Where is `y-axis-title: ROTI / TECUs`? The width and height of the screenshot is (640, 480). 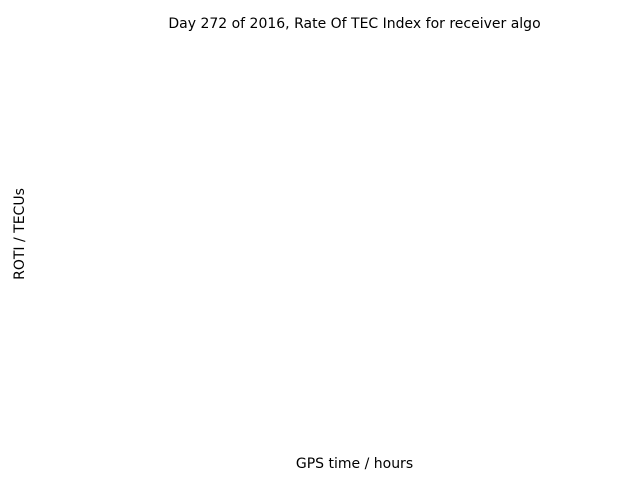 y-axis-title: ROTI / TECUs is located at coordinates (20, 234).